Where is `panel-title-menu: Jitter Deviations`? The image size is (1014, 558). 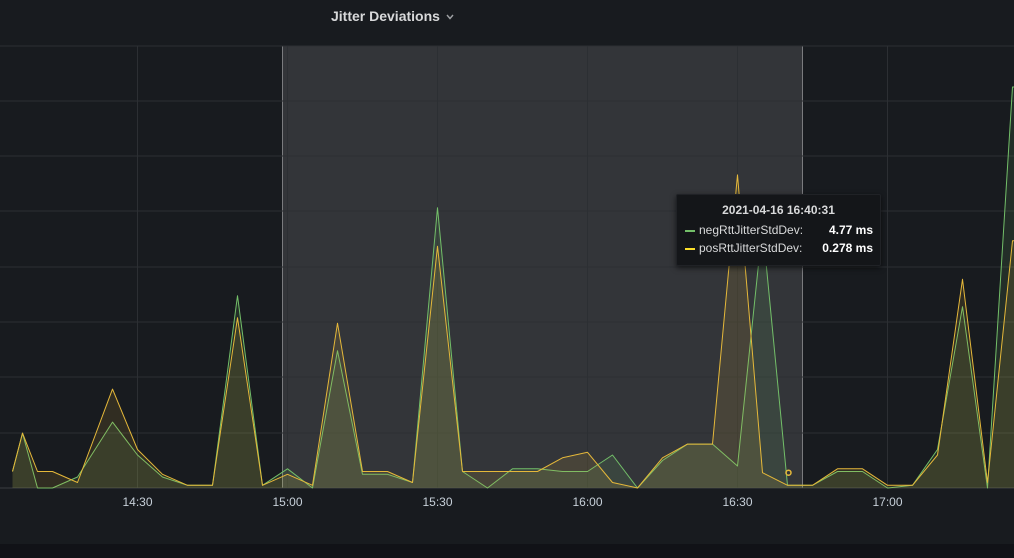 panel-title-menu: Jitter Deviations is located at coordinates (393, 16).